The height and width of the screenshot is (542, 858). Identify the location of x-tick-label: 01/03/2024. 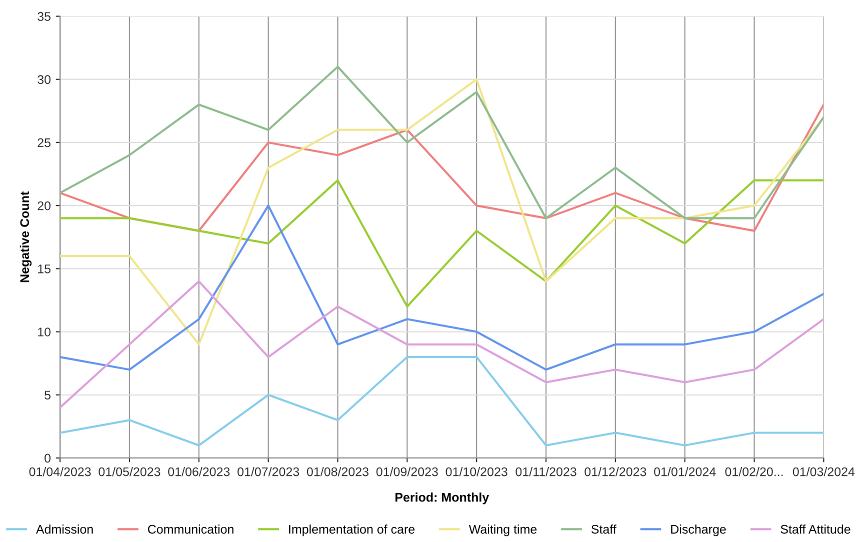
(823, 471).